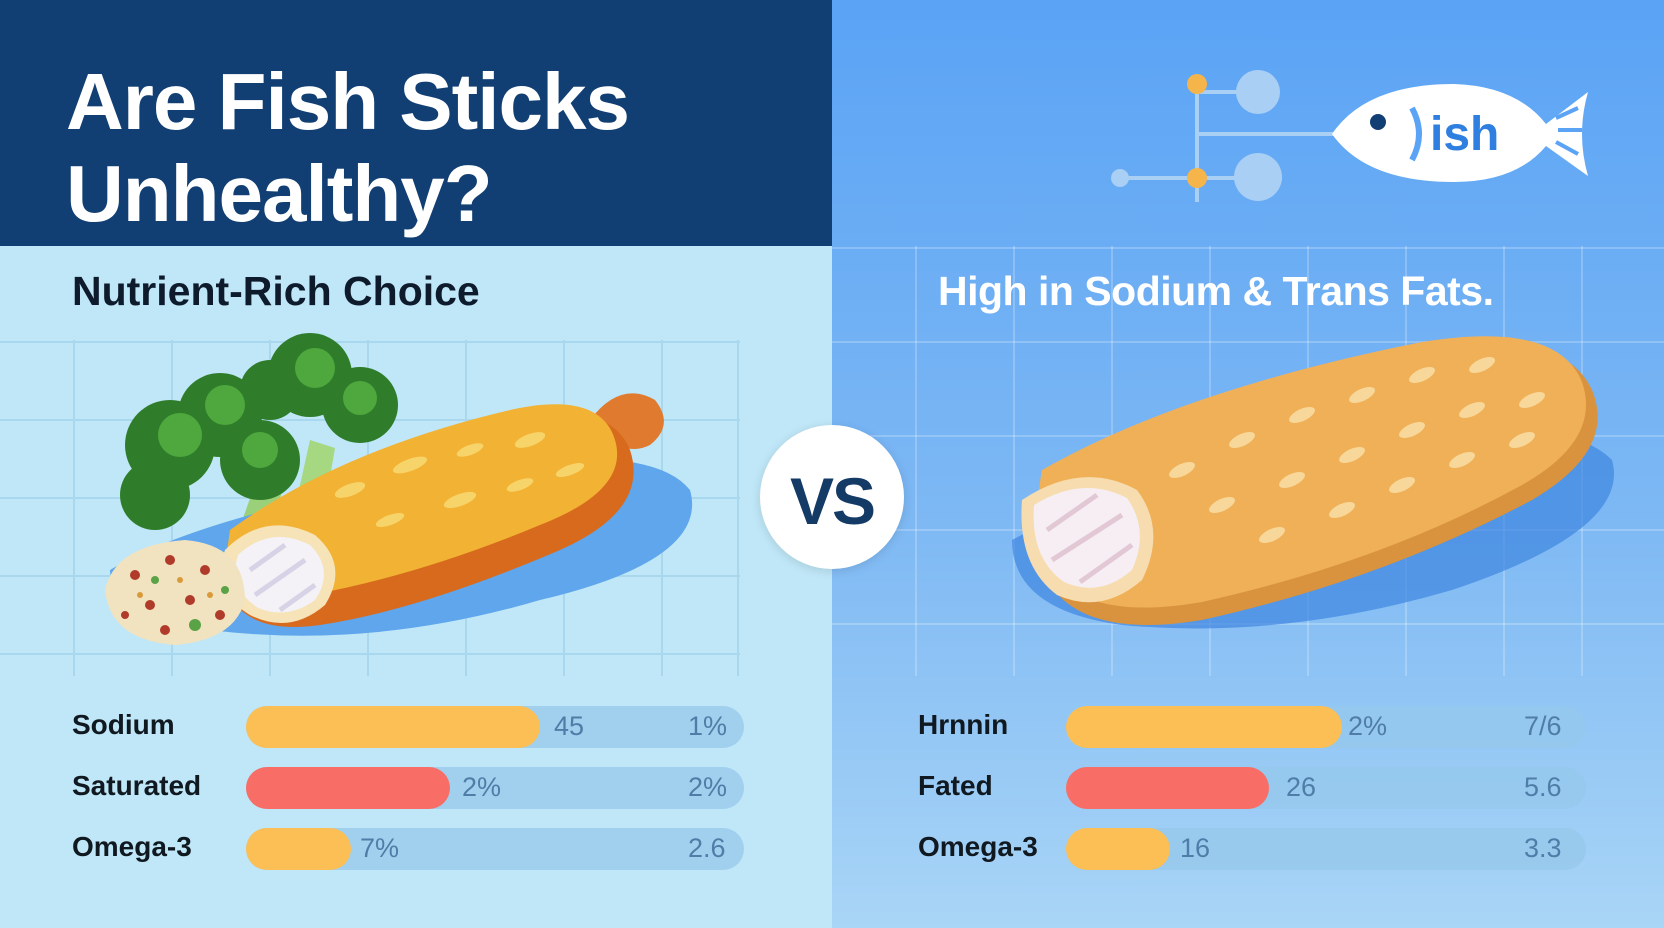  Describe the element at coordinates (401, 514) in the screenshot. I see `fried-fish-stick-illustration` at that location.